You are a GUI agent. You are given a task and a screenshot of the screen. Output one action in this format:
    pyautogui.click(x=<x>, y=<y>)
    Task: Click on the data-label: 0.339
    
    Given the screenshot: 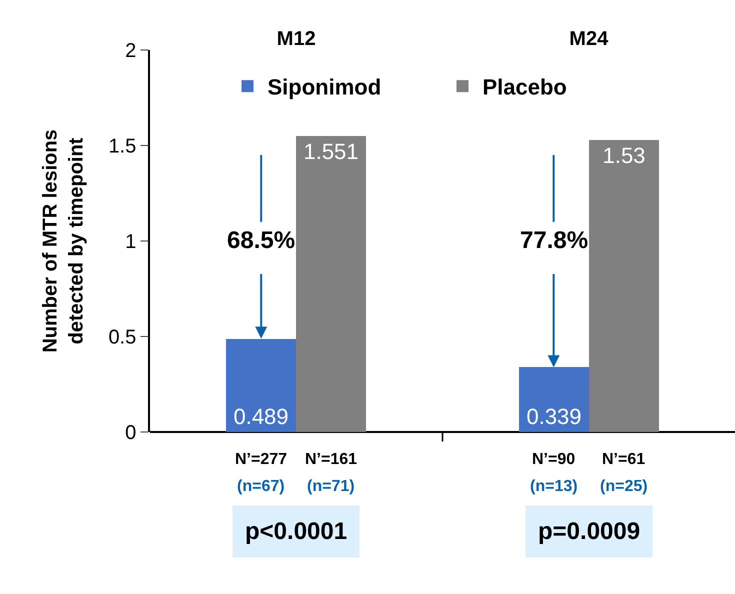 What is the action you would take?
    pyautogui.click(x=554, y=416)
    